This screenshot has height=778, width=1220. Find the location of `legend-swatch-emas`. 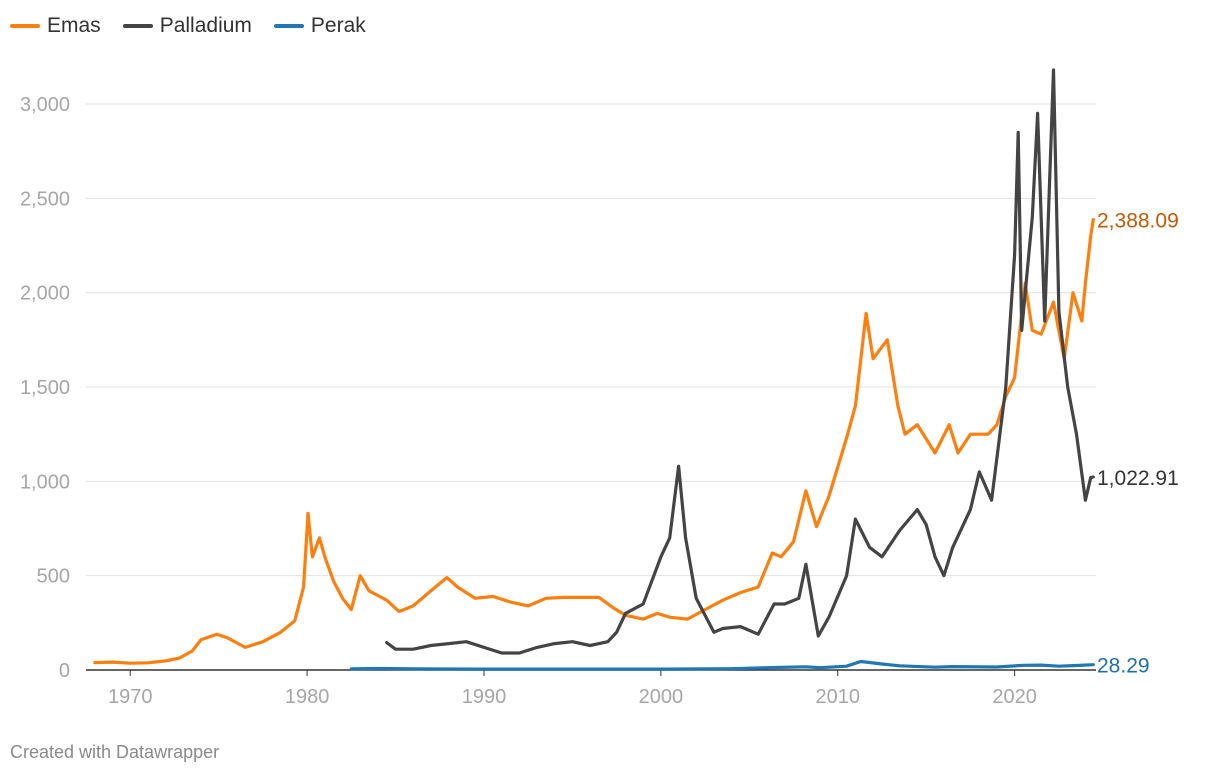

legend-swatch-emas is located at coordinates (25, 26).